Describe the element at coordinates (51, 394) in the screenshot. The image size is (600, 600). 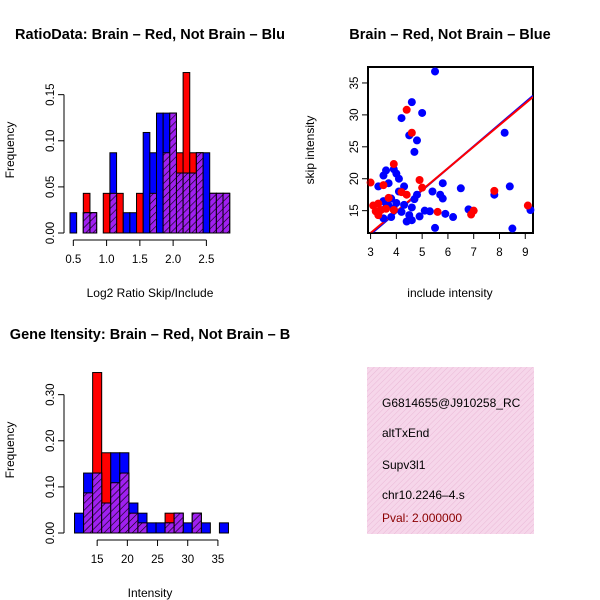
I see `gene-y-tick-label: 0.30` at that location.